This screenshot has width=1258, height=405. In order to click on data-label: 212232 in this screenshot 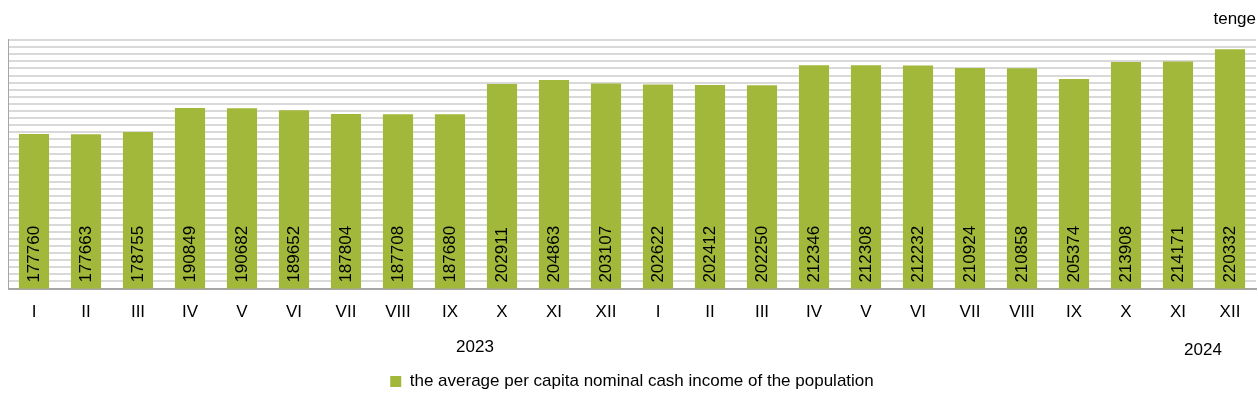, I will do `click(917, 254)`.